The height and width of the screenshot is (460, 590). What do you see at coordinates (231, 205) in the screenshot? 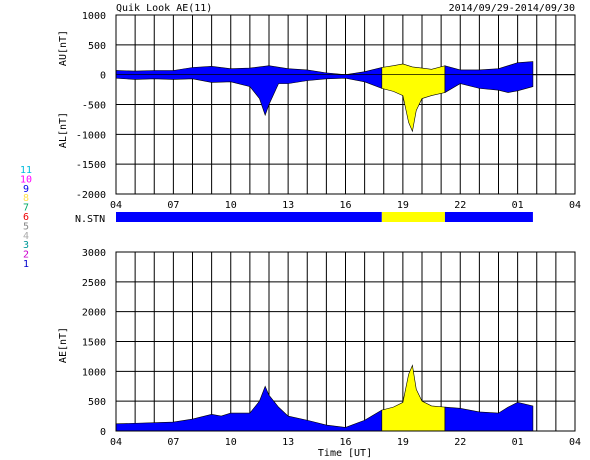
I see `au-al-xtick-label: 10` at bounding box center [231, 205].